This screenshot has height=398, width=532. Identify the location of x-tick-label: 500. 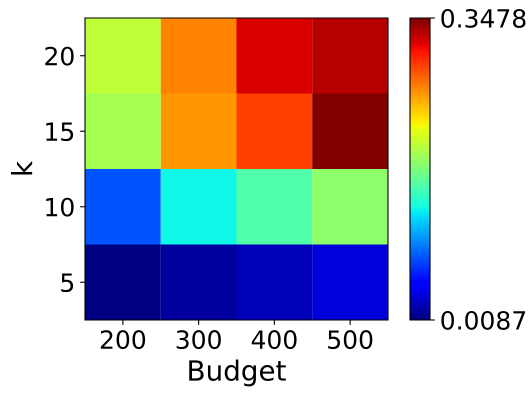
(350, 340).